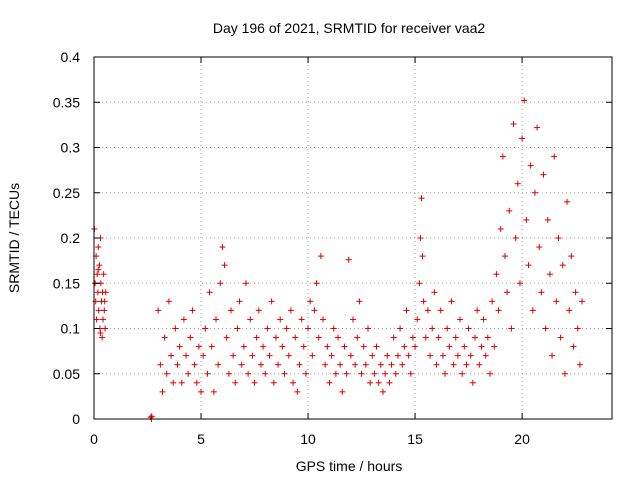 The height and width of the screenshot is (480, 640). Describe the element at coordinates (349, 466) in the screenshot. I see `x-axis-label: GPS time / hours` at that location.